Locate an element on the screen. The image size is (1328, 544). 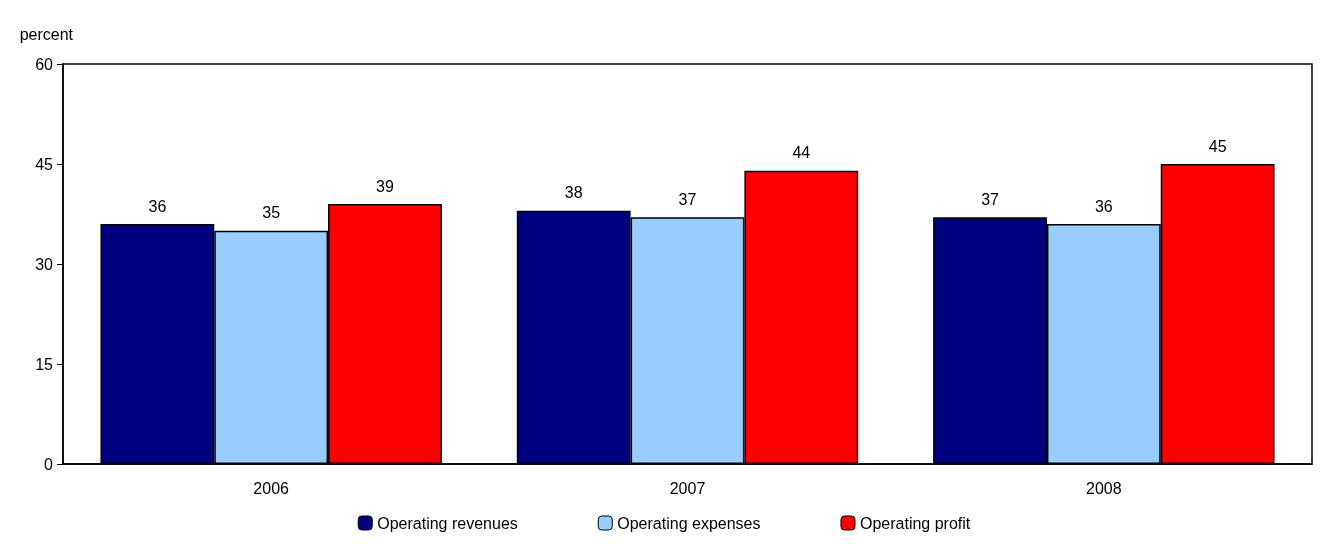
data-label: 35 is located at coordinates (271, 213).